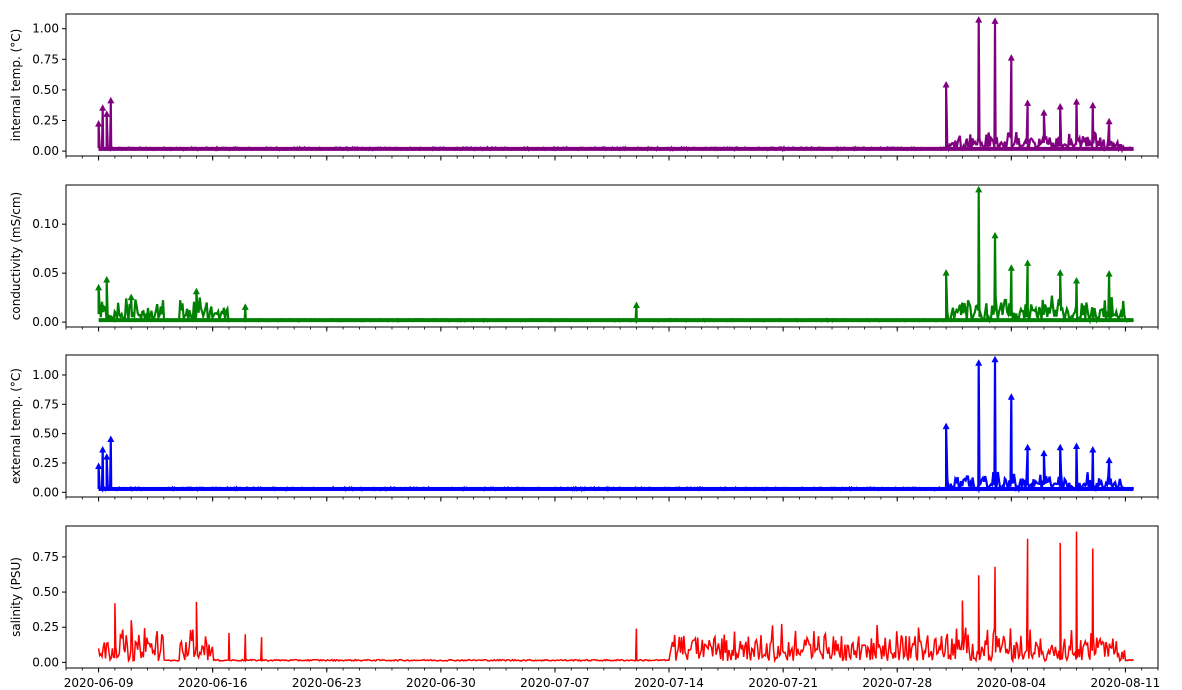 The width and height of the screenshot is (1182, 690). What do you see at coordinates (897, 683) in the screenshot?
I see `x-tick-label: 2020-07-28` at bounding box center [897, 683].